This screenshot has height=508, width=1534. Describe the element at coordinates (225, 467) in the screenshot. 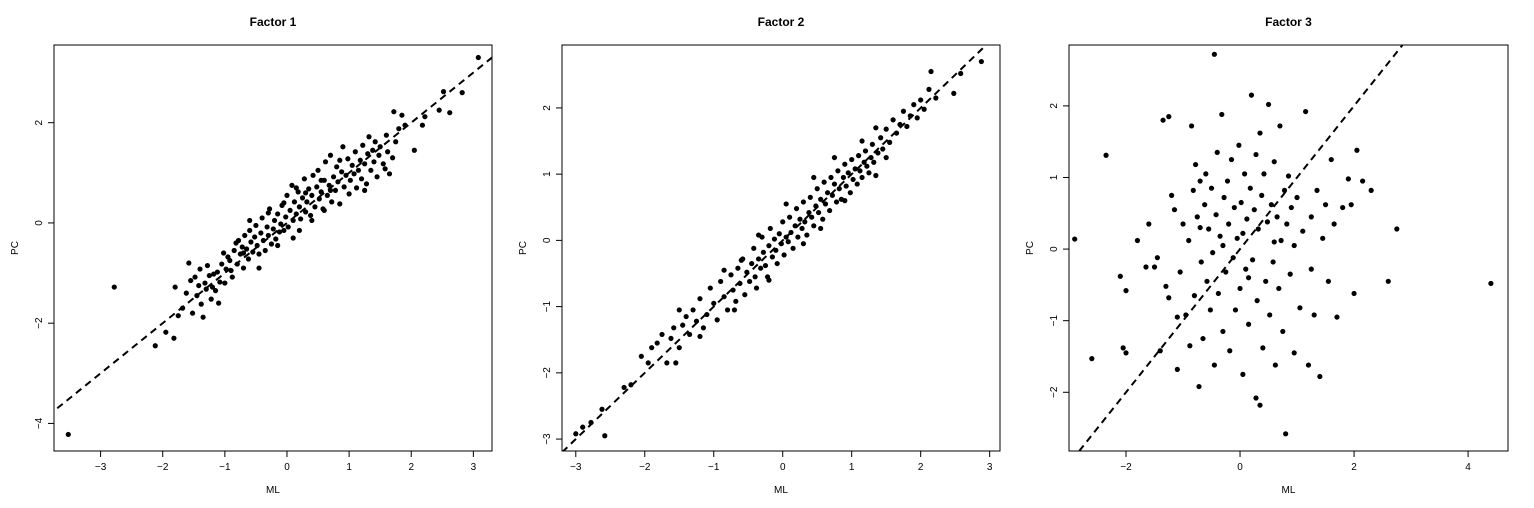

I see `x-tick-label: −1` at that location.